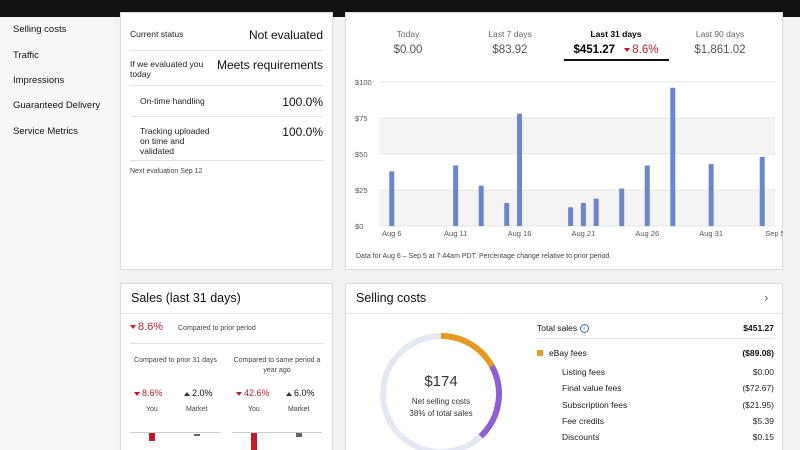 The height and width of the screenshot is (450, 800). I want to click on donut-line1: Net selling costs, so click(441, 401).